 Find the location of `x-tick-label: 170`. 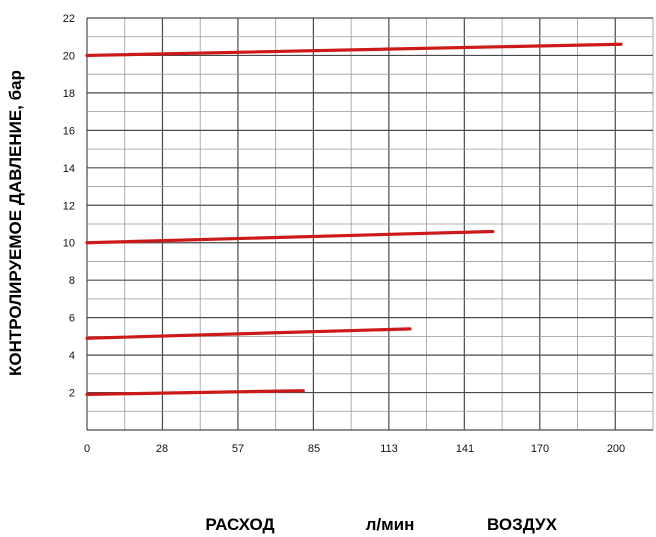

x-tick-label: 170 is located at coordinates (540, 449).